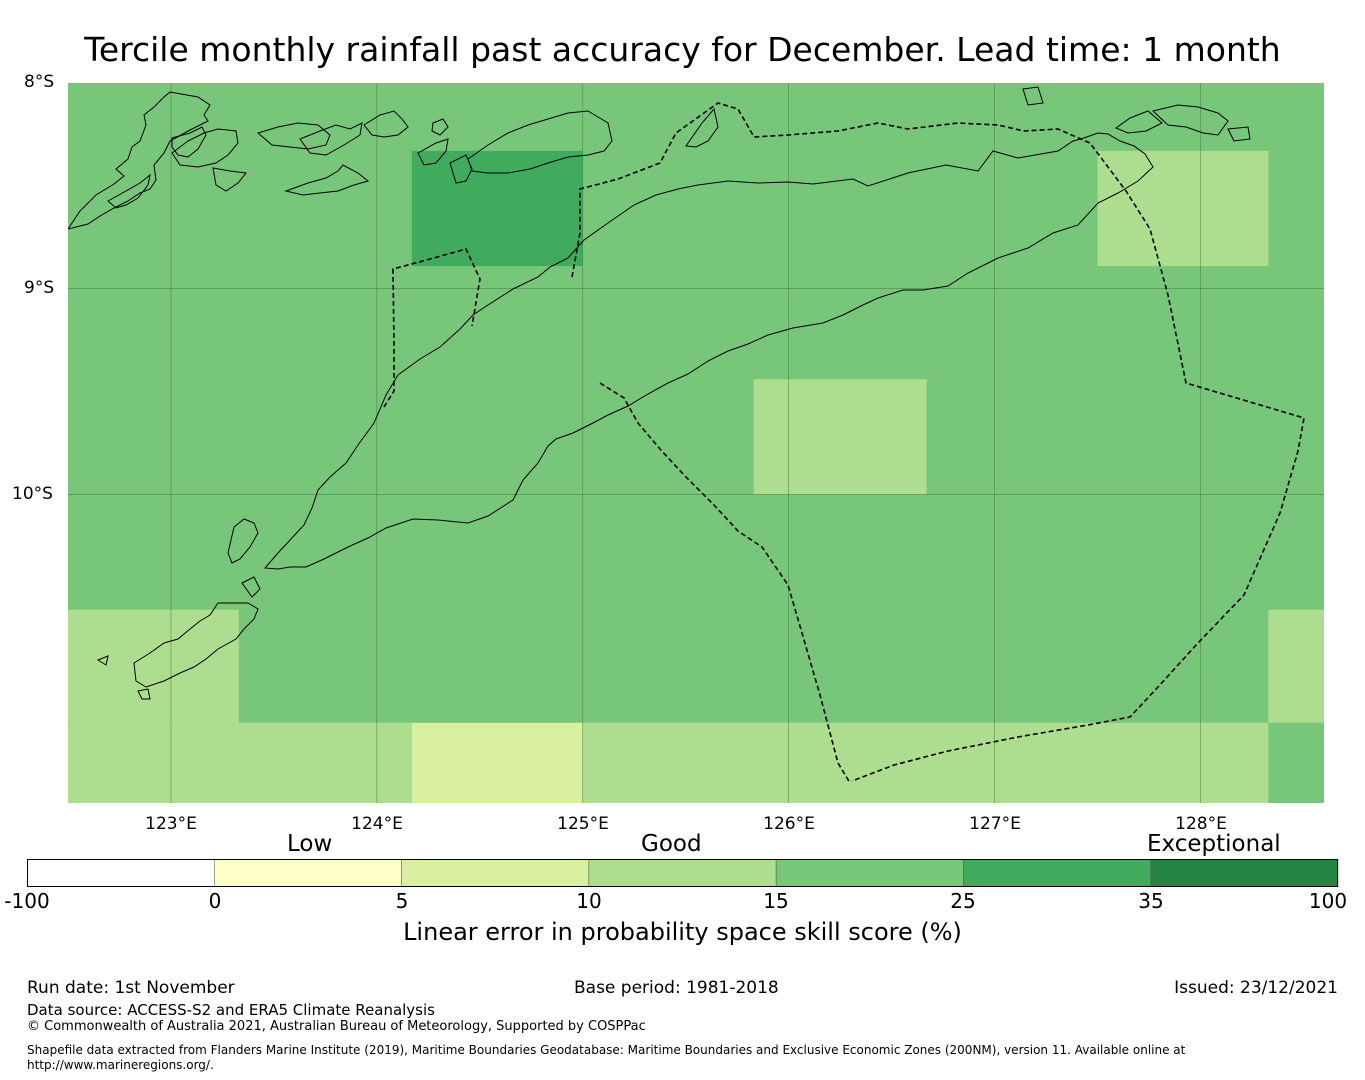 This screenshot has height=1080, width=1365. What do you see at coordinates (583, 824) in the screenshot?
I see `lon-label-125e: 125°E` at bounding box center [583, 824].